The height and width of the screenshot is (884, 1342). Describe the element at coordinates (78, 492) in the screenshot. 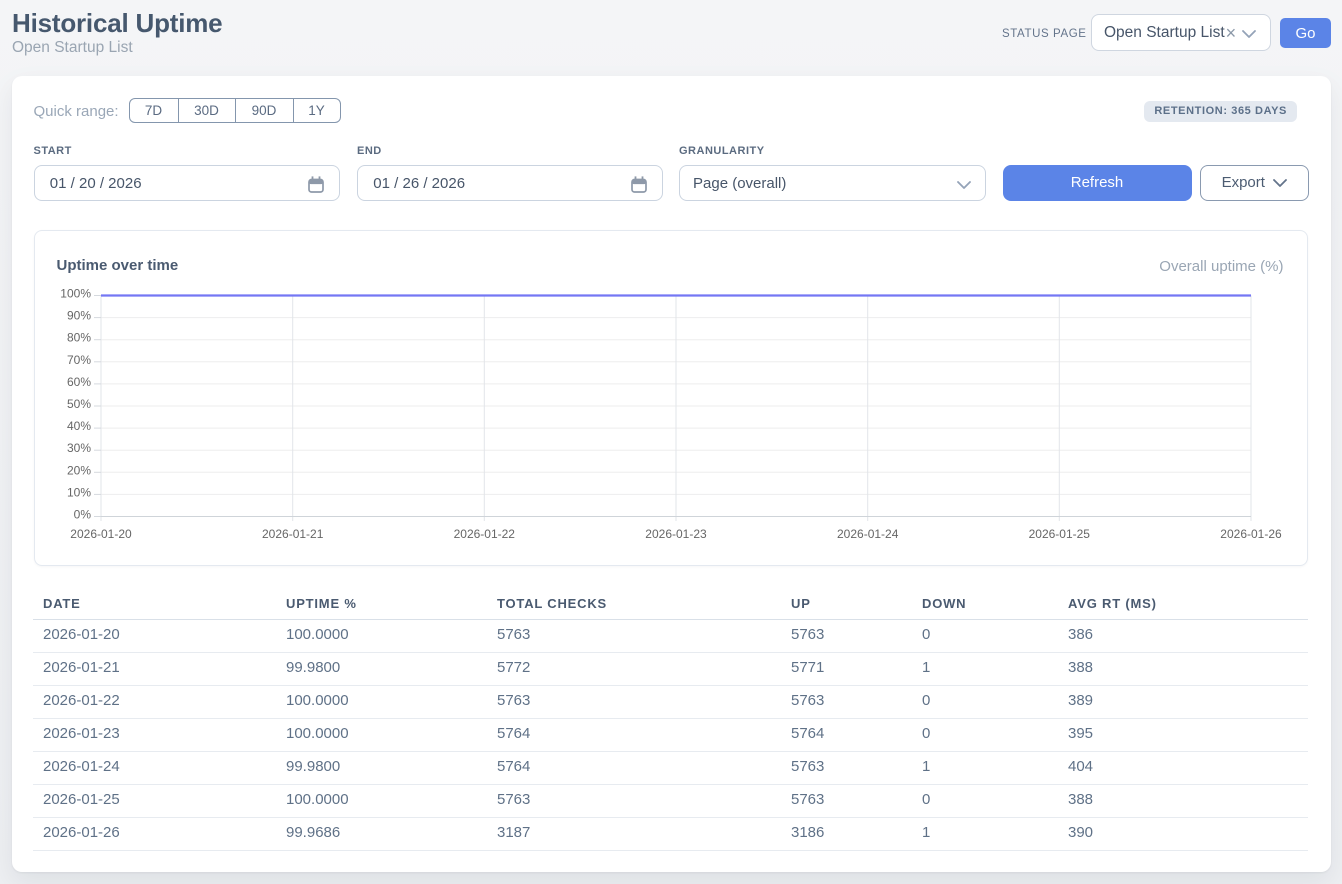

I see `svg-text: 10%` at that location.